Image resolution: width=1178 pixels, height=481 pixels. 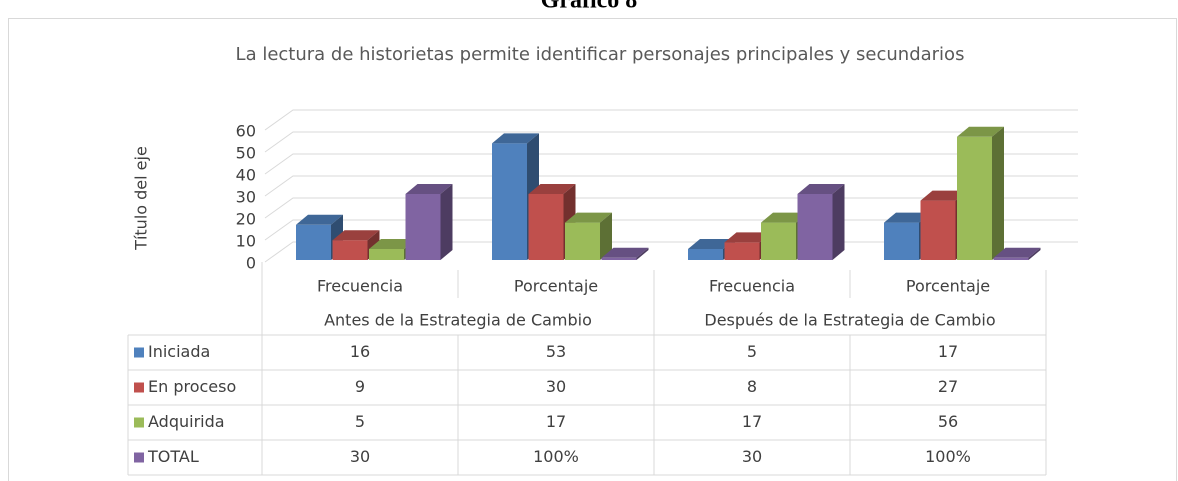 I want to click on table-value: 27, so click(x=948, y=386).